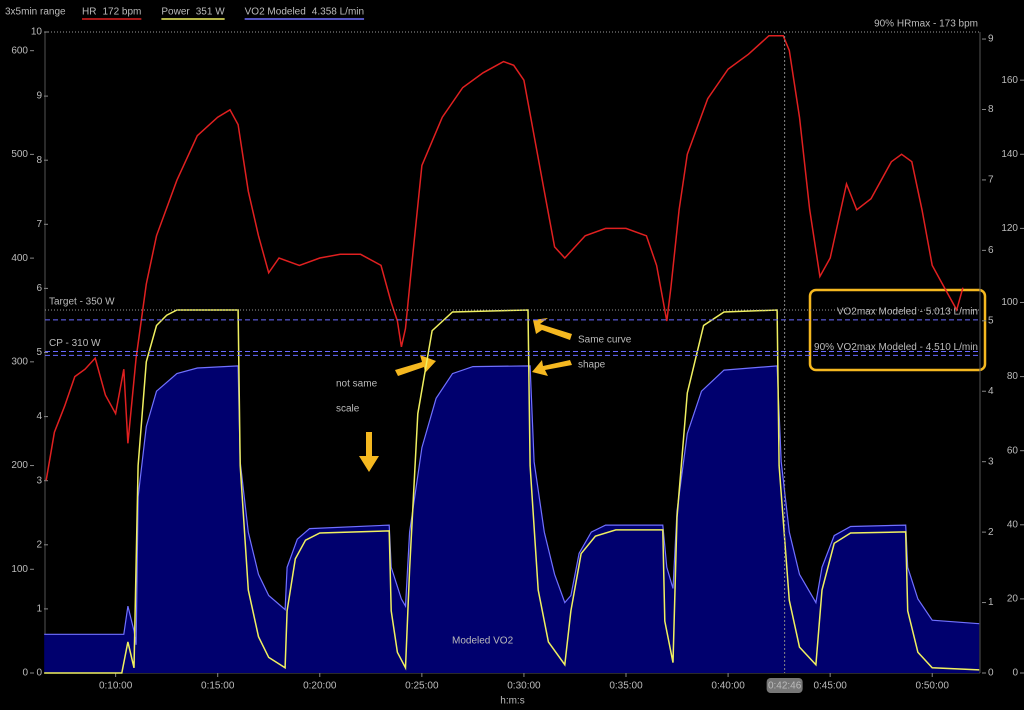 Image resolution: width=1024 pixels, height=710 pixels. What do you see at coordinates (933, 686) in the screenshot?
I see `x-tick-label: 0:50:00` at bounding box center [933, 686].